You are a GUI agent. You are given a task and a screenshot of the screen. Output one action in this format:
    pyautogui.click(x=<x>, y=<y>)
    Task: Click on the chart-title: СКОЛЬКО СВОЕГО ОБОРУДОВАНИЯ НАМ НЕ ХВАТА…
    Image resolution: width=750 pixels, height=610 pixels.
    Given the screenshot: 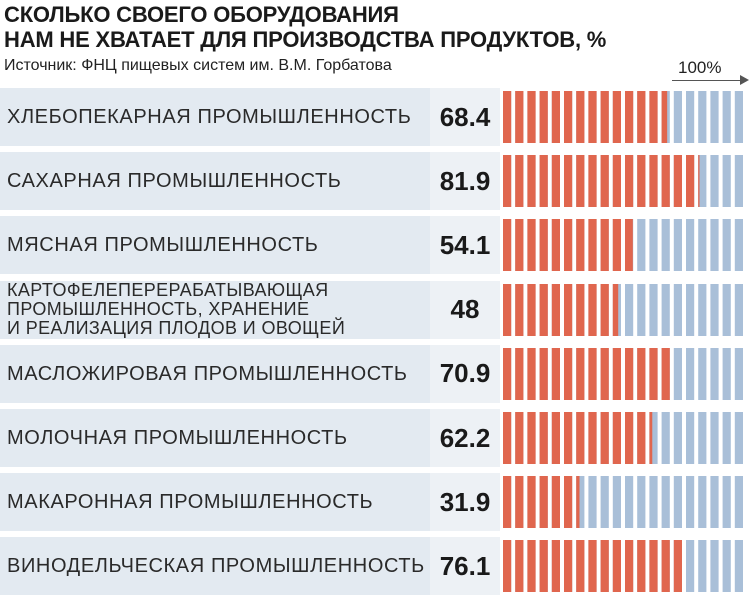 What is the action you would take?
    pyautogui.click(x=305, y=27)
    